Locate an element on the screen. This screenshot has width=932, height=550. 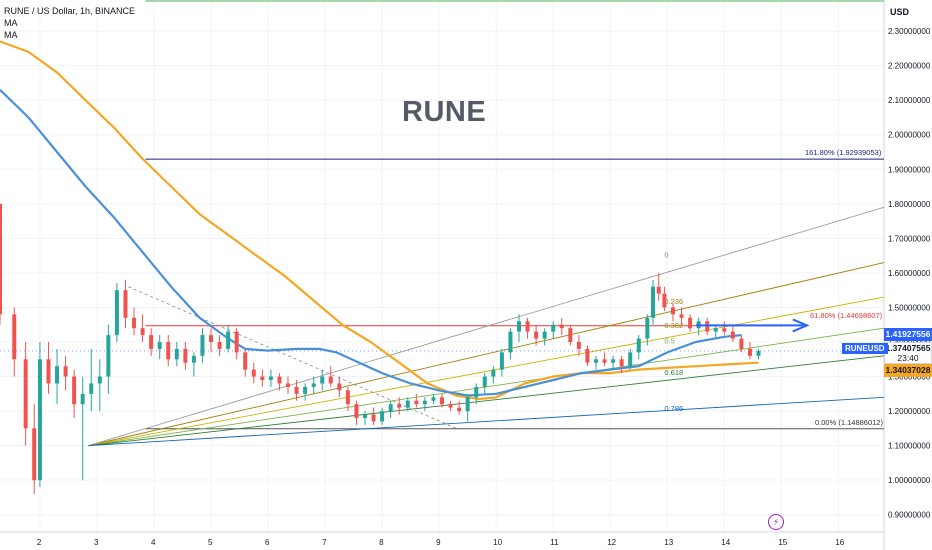
y-tick-label: 0.90000000 is located at coordinates (909, 515).